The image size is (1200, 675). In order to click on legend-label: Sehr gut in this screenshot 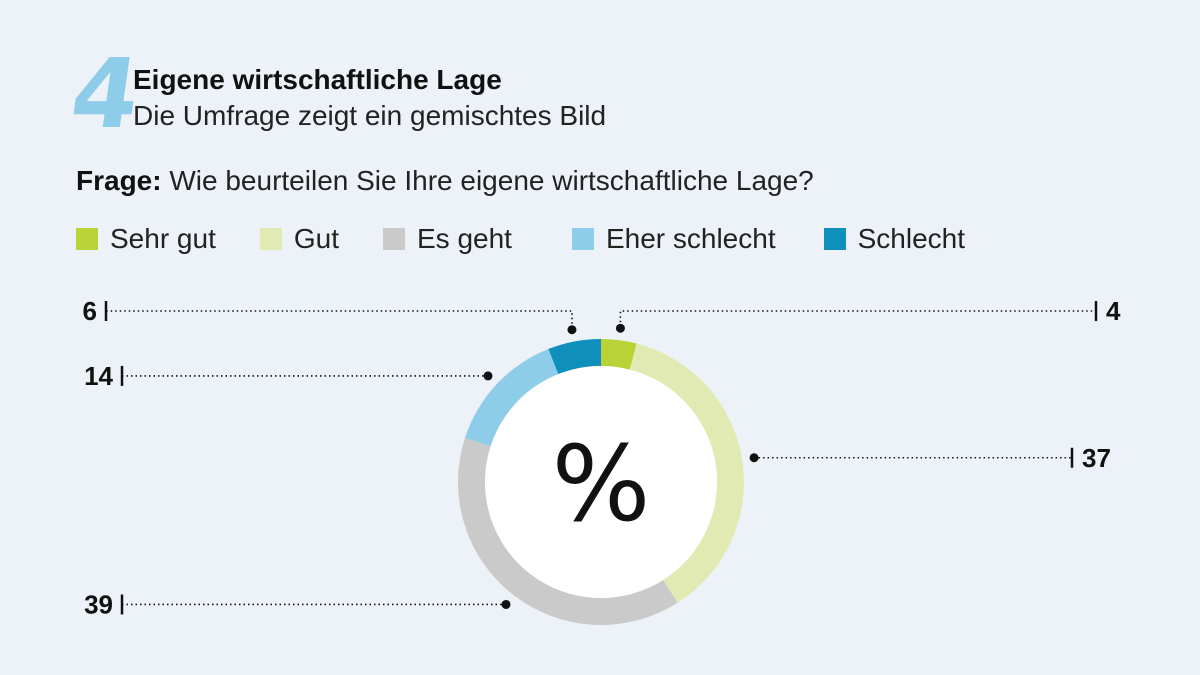, I will do `click(163, 238)`.